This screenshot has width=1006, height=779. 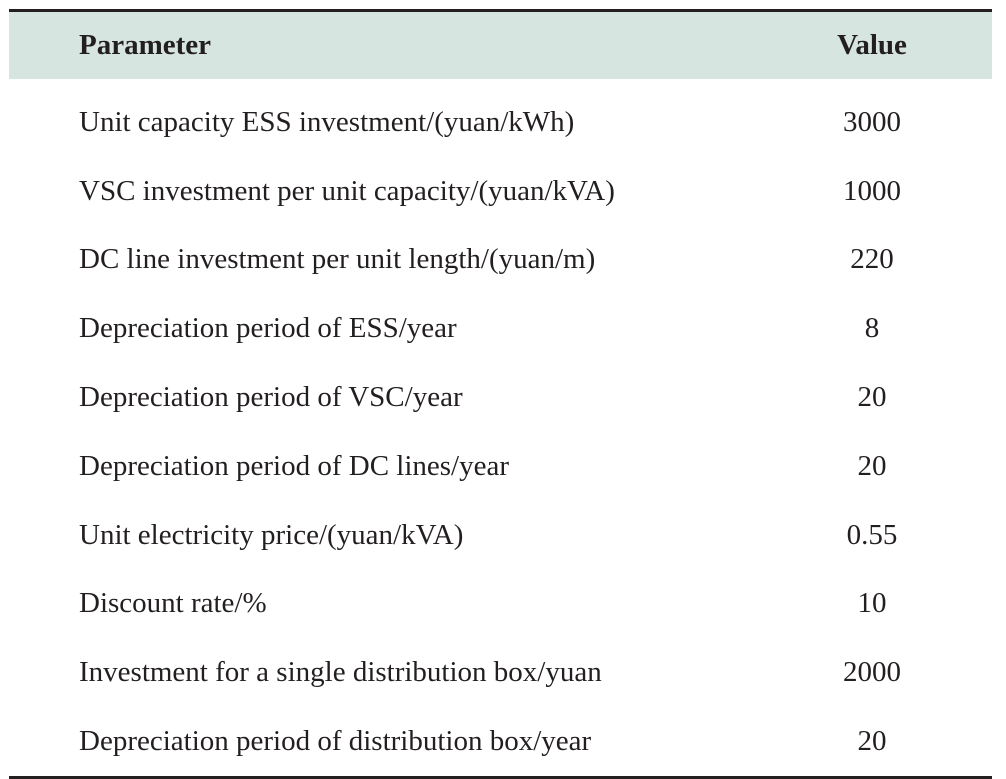 What do you see at coordinates (500, 328) in the screenshot?
I see `table-row: Depreciation period of ESS/year 8` at bounding box center [500, 328].